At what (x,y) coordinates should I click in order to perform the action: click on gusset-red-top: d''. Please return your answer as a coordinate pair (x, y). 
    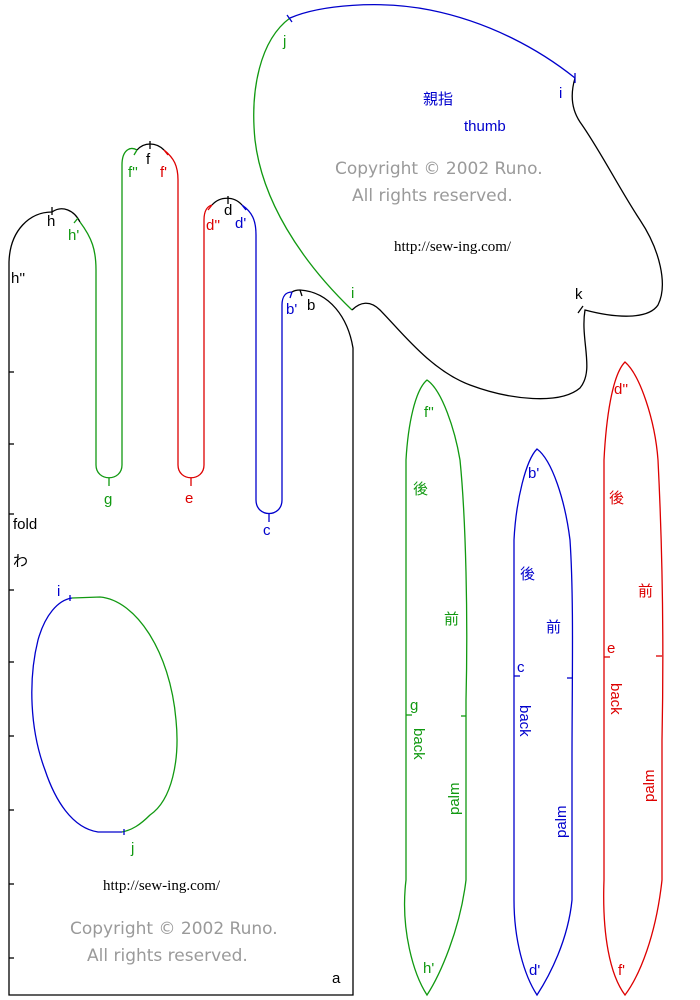
    Looking at the image, I should click on (621, 389).